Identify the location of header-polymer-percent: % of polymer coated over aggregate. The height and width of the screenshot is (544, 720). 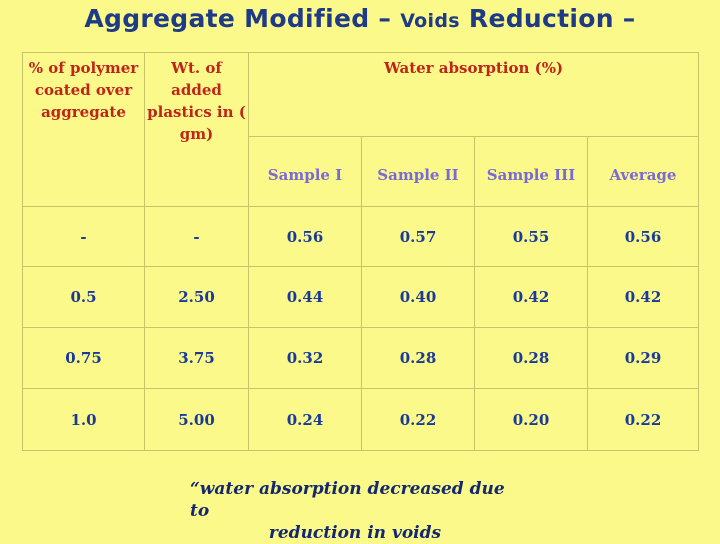
(83, 129).